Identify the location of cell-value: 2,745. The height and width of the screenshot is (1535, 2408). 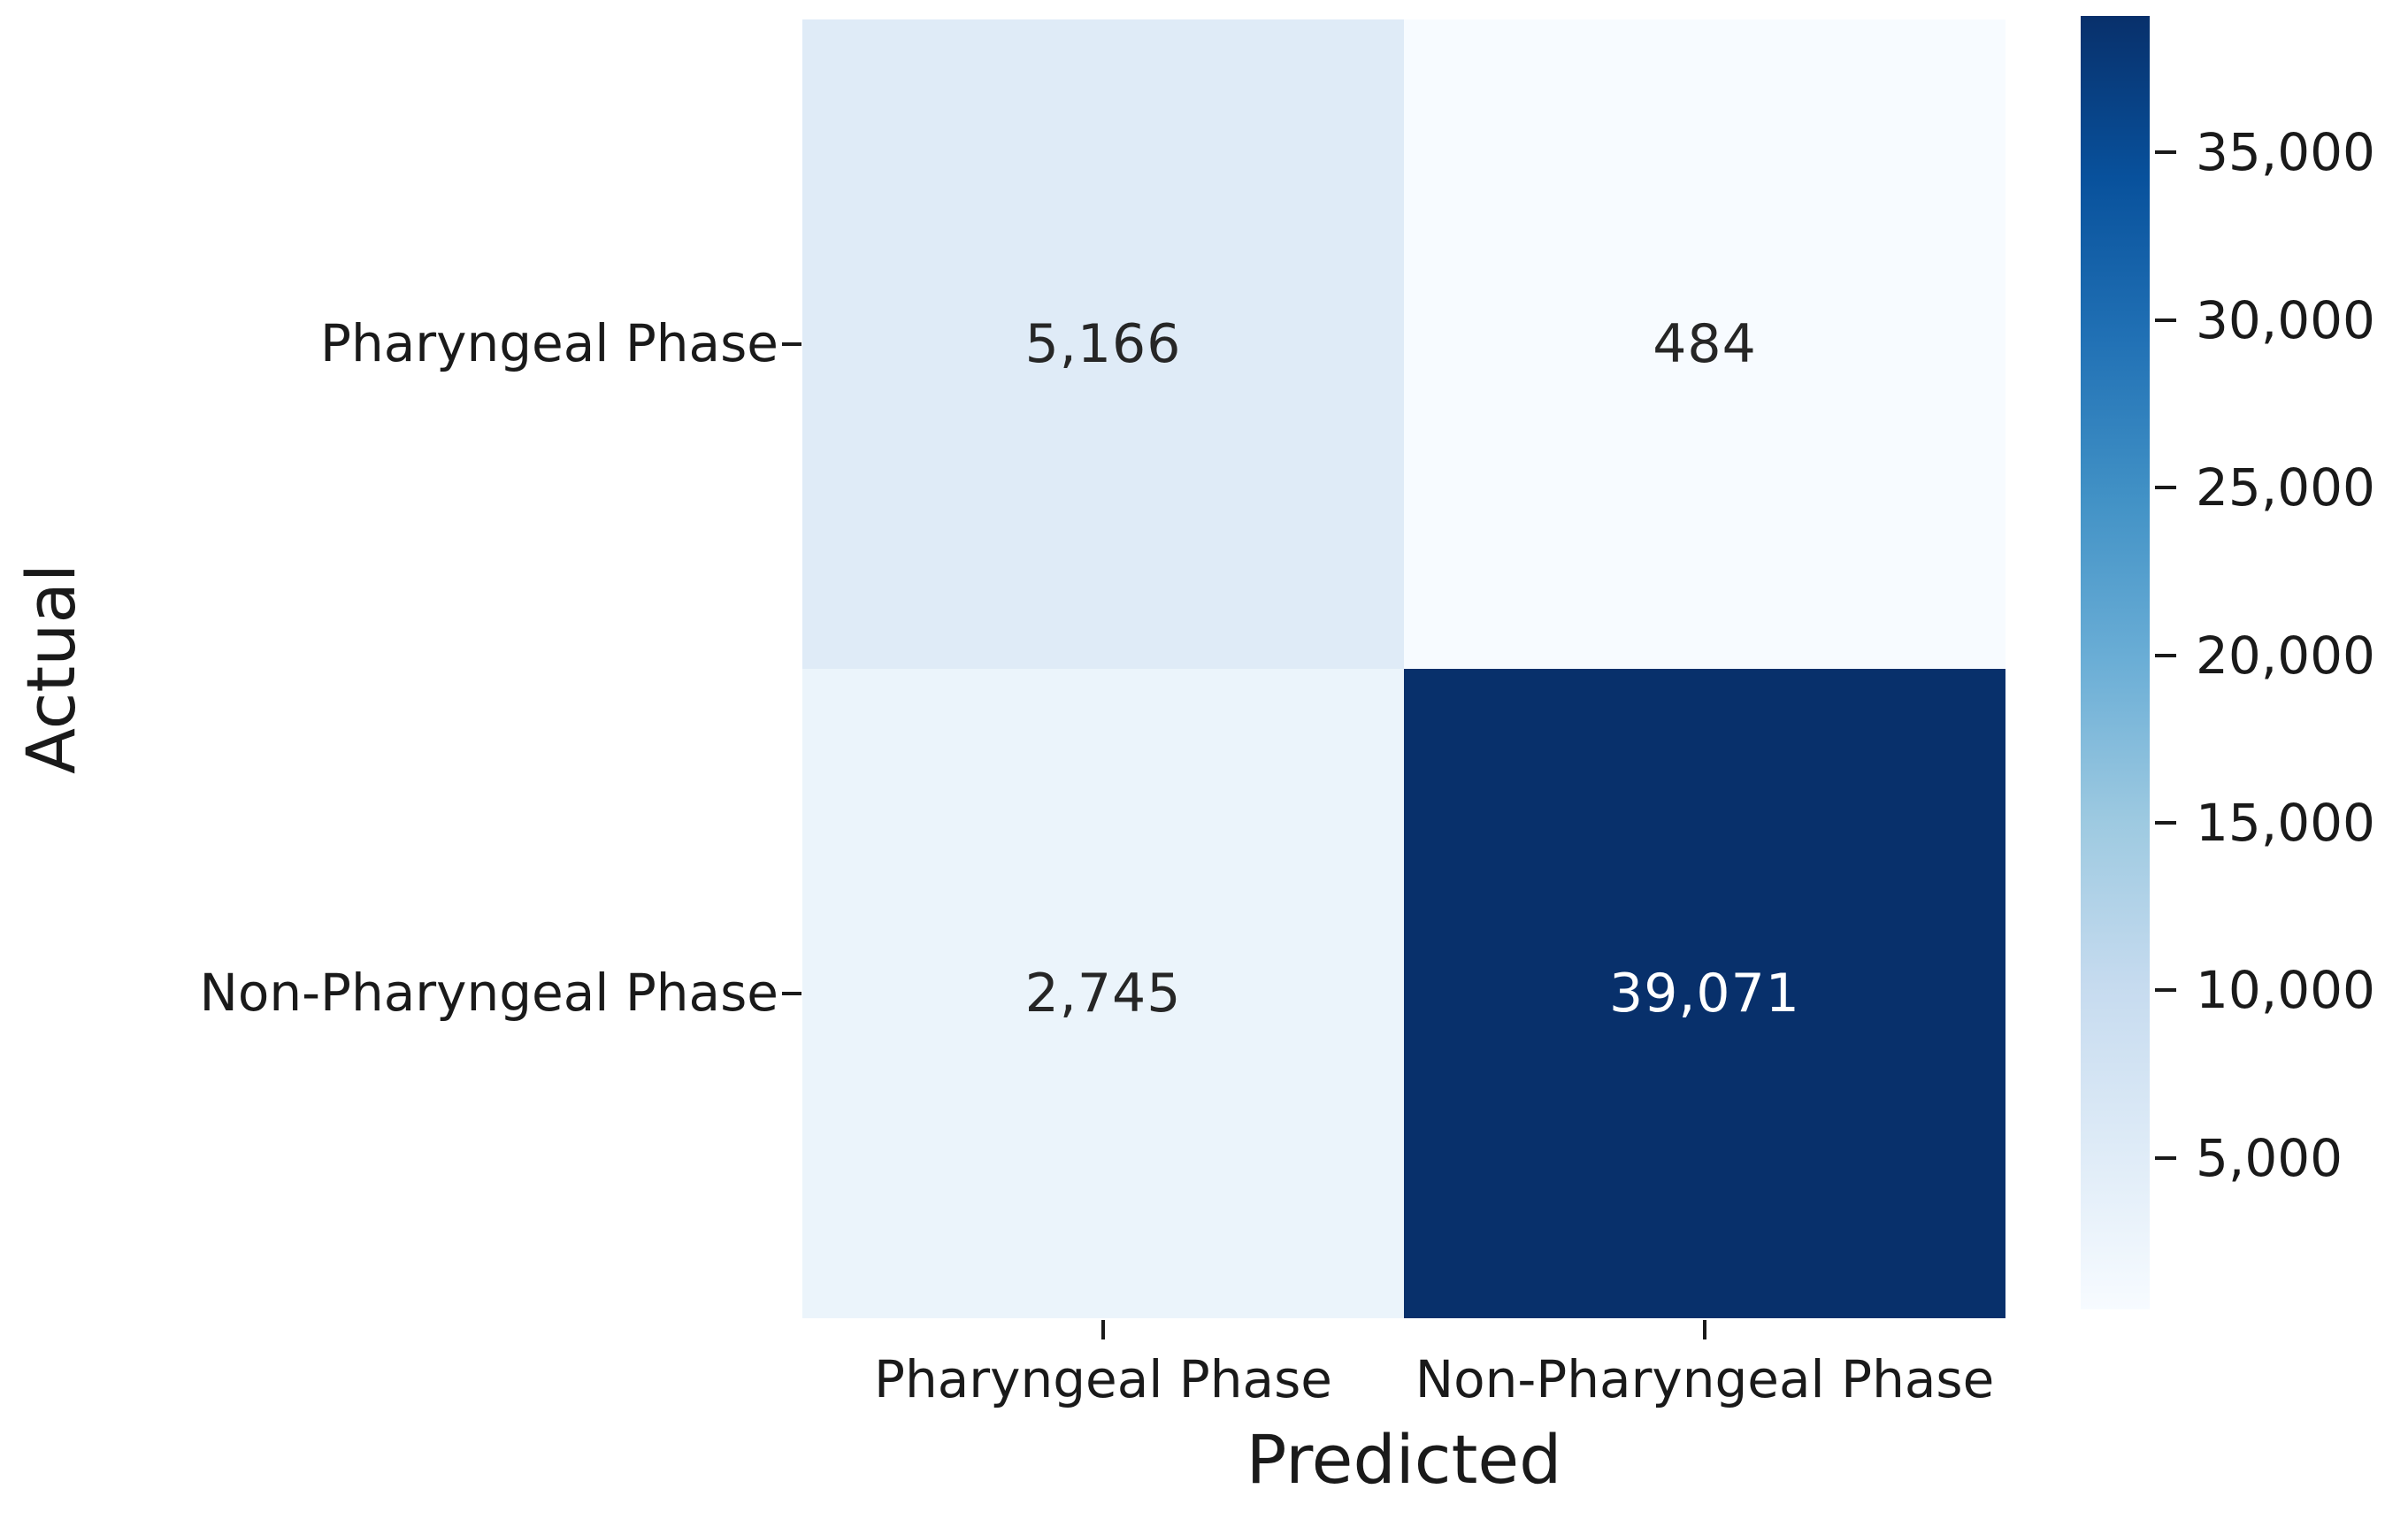
(1103, 994).